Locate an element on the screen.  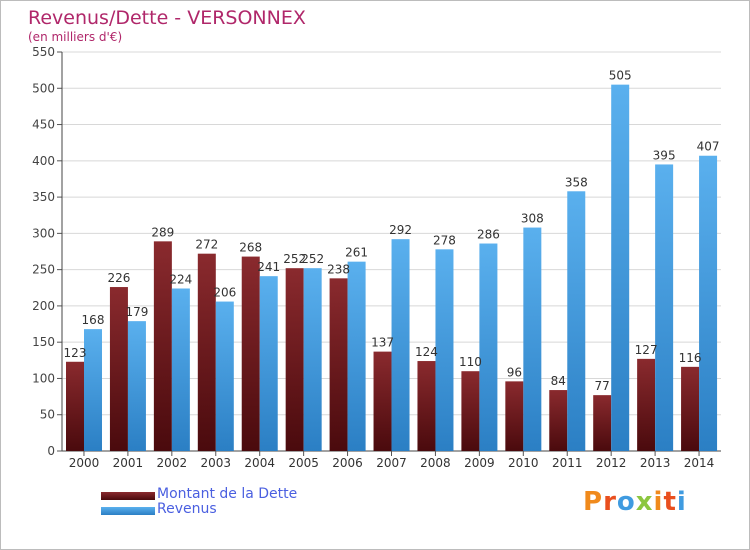
x-tick-label: 2000 is located at coordinates (84, 463).